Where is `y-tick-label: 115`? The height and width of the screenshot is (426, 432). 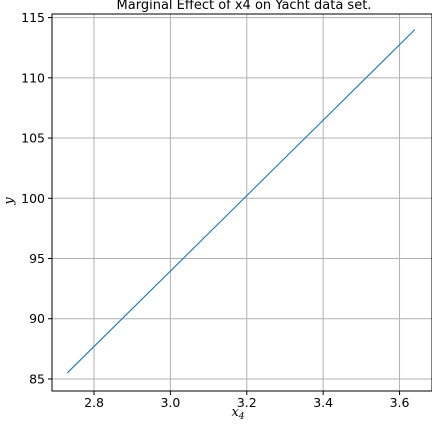 y-tick-label: 115 is located at coordinates (33, 17).